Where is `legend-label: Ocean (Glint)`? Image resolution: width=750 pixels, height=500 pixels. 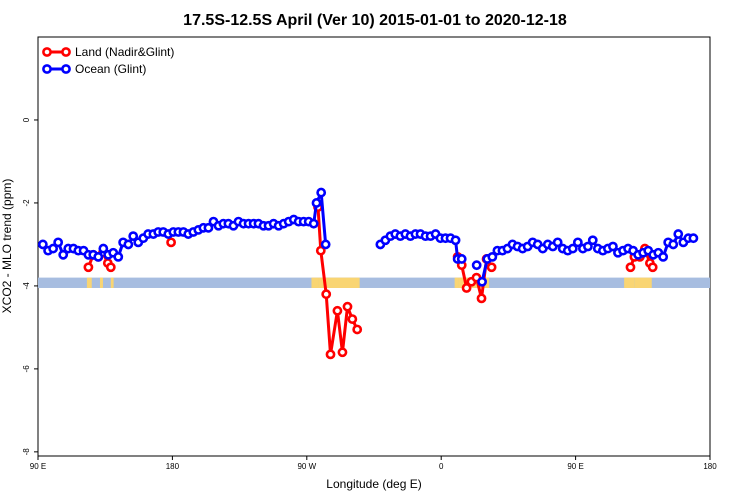
legend-label: Ocean (Glint) is located at coordinates (110, 69).